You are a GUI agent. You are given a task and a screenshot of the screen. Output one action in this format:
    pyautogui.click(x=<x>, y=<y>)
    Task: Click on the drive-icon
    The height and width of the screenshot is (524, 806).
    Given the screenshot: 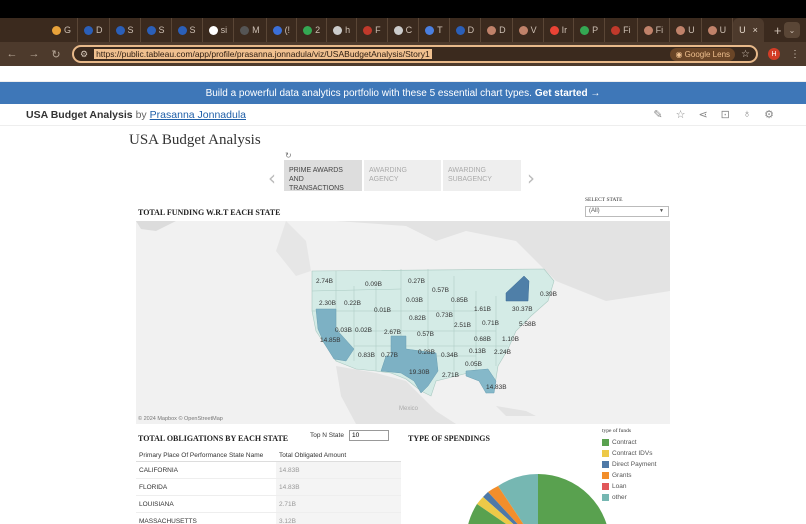 What is the action you would take?
    pyautogui.click(x=308, y=30)
    